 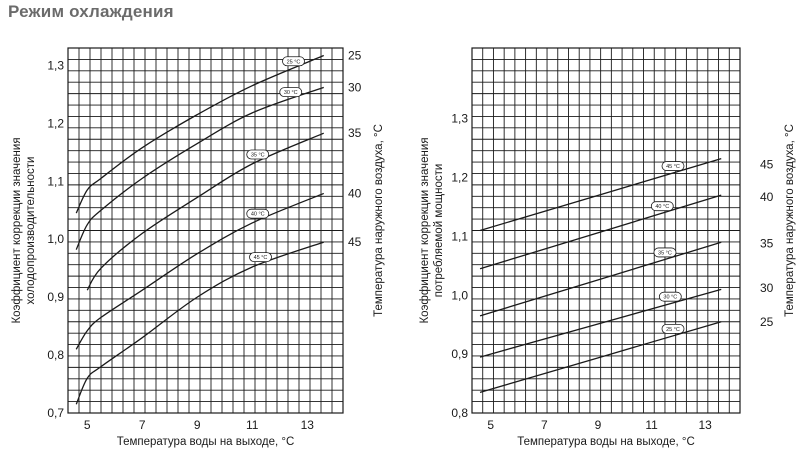 I want to click on y-axis-label-line: потребляемой мощности, so click(x=439, y=231).